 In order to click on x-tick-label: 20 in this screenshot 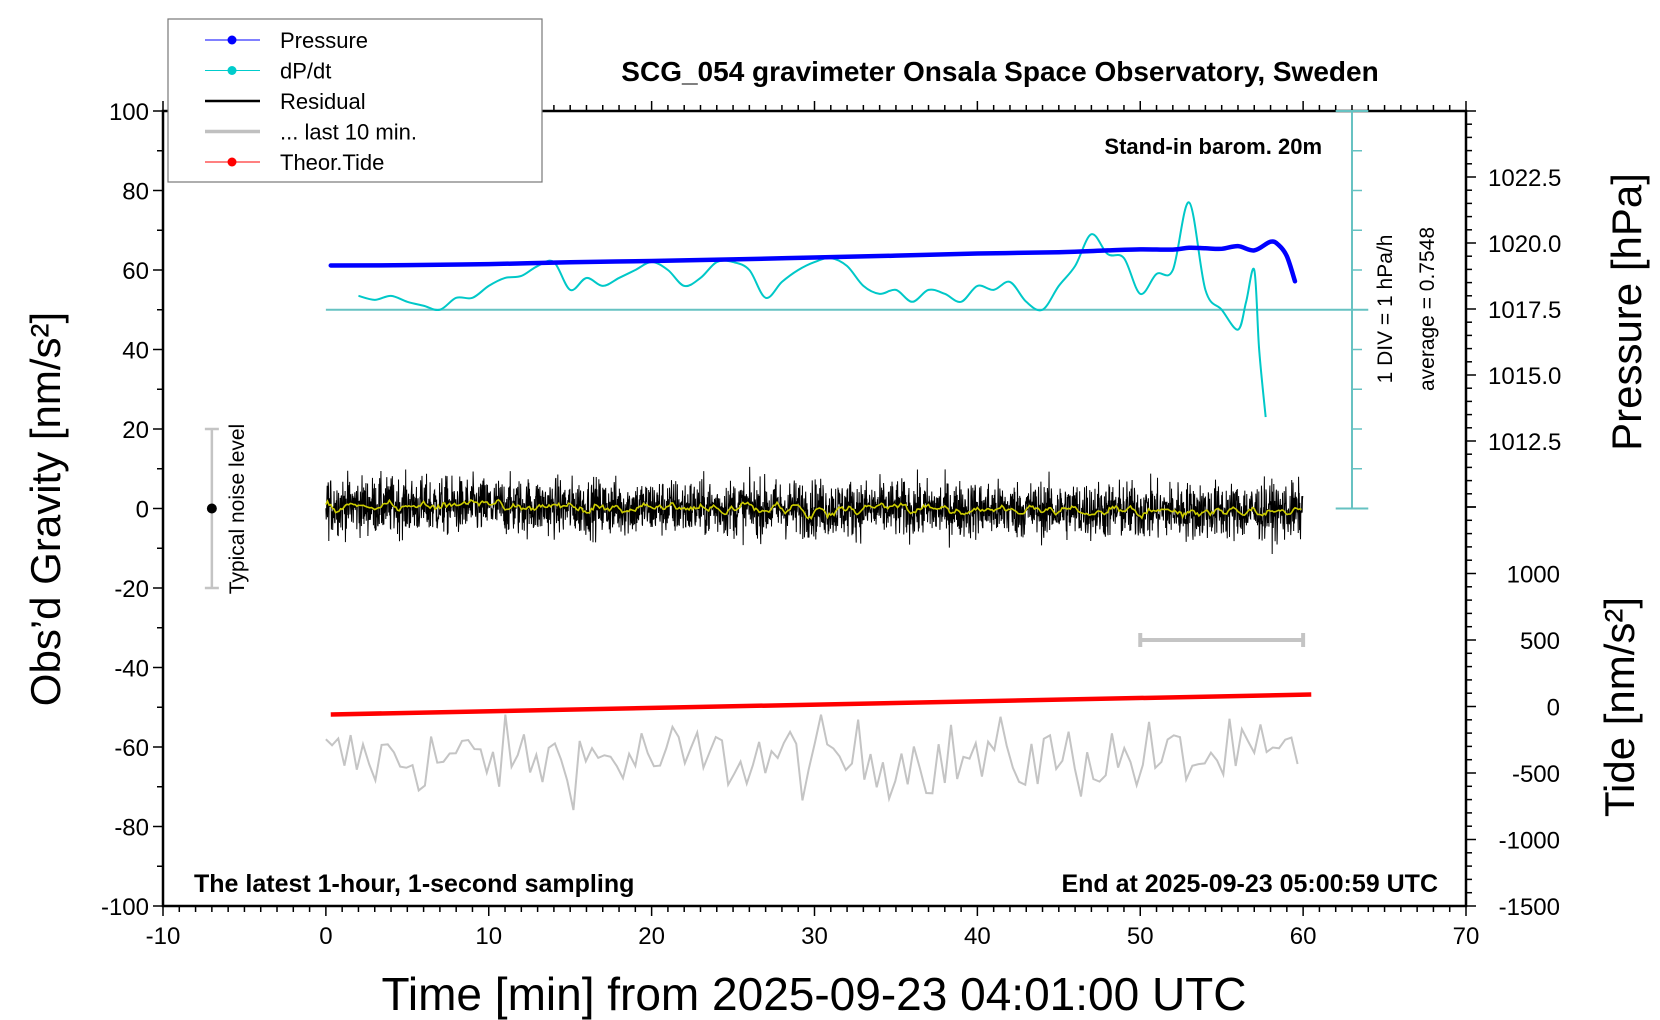, I will do `click(651, 936)`.